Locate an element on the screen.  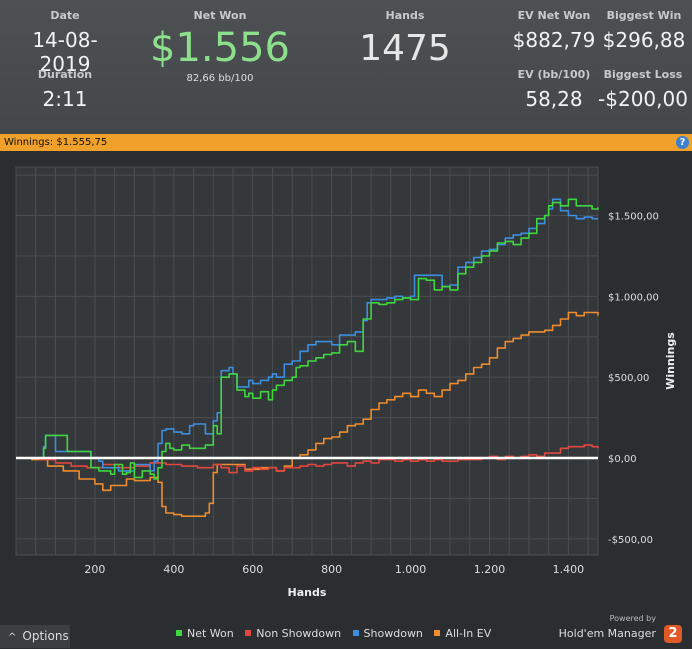
bb-per-100-value: 82,66 bb/100 is located at coordinates (220, 78).